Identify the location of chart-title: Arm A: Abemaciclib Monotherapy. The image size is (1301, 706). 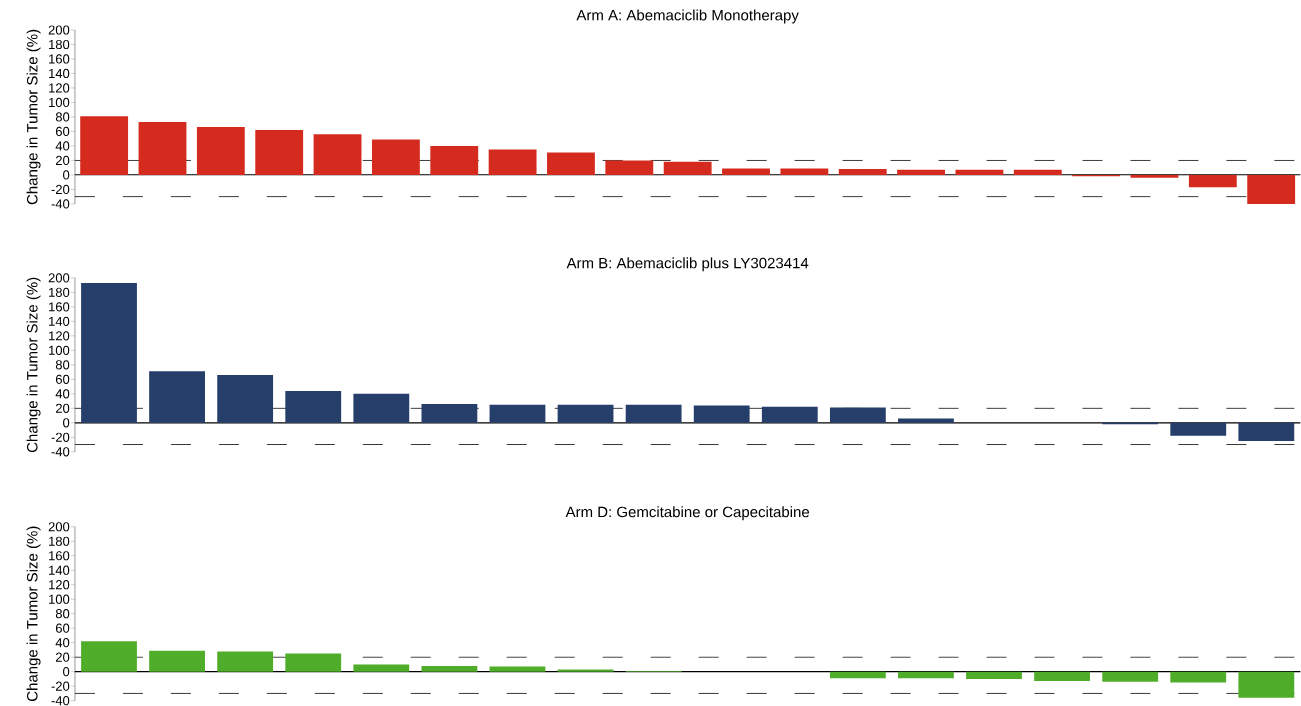
(687, 16).